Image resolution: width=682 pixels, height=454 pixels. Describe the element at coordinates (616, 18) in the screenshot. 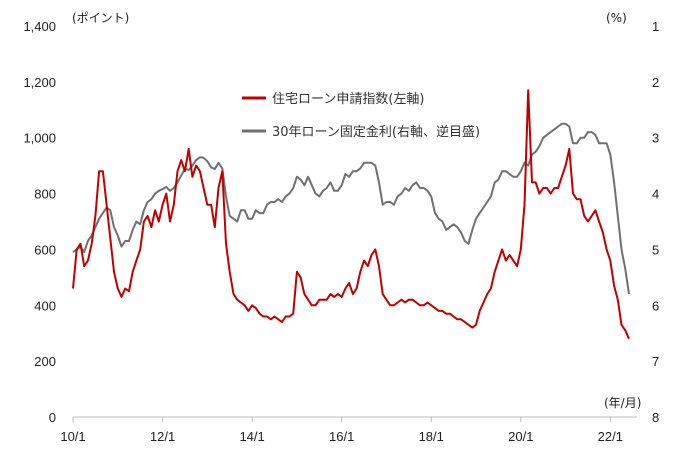

I see `right-axis-unit: (%)` at that location.